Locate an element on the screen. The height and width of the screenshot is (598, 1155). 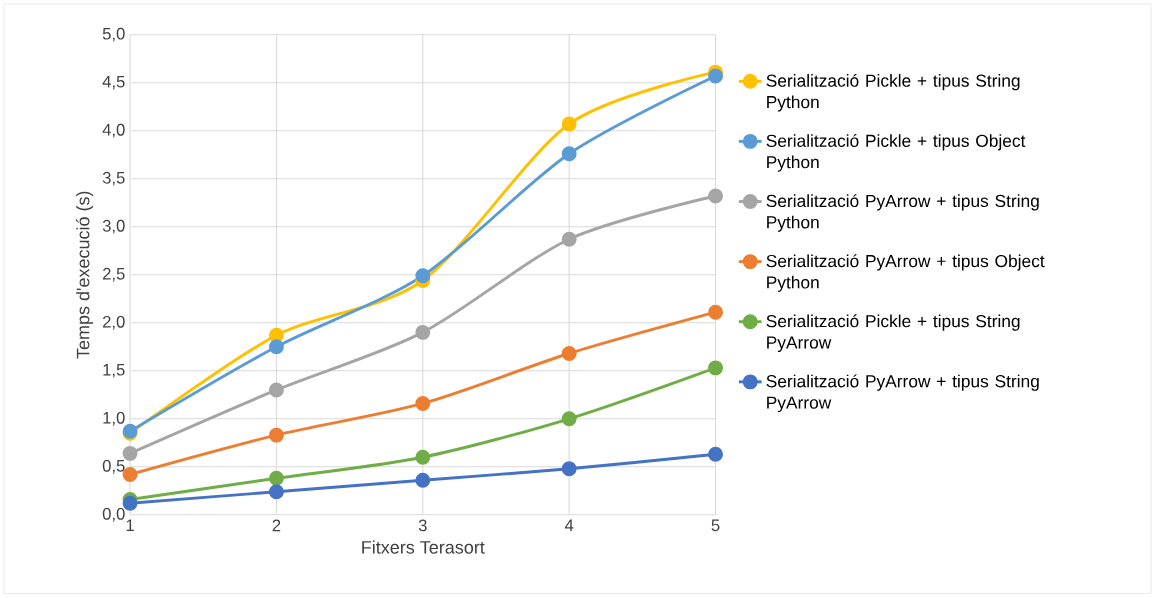
y-tick-label: 5,0 is located at coordinates (113, 35).